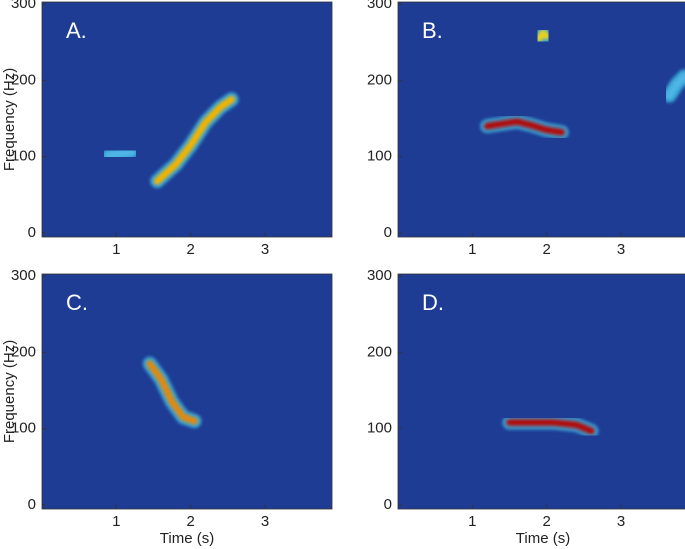 Image resolution: width=685 pixels, height=549 pixels. Describe the element at coordinates (433, 302) in the screenshot. I see `panel-label: D.` at that location.